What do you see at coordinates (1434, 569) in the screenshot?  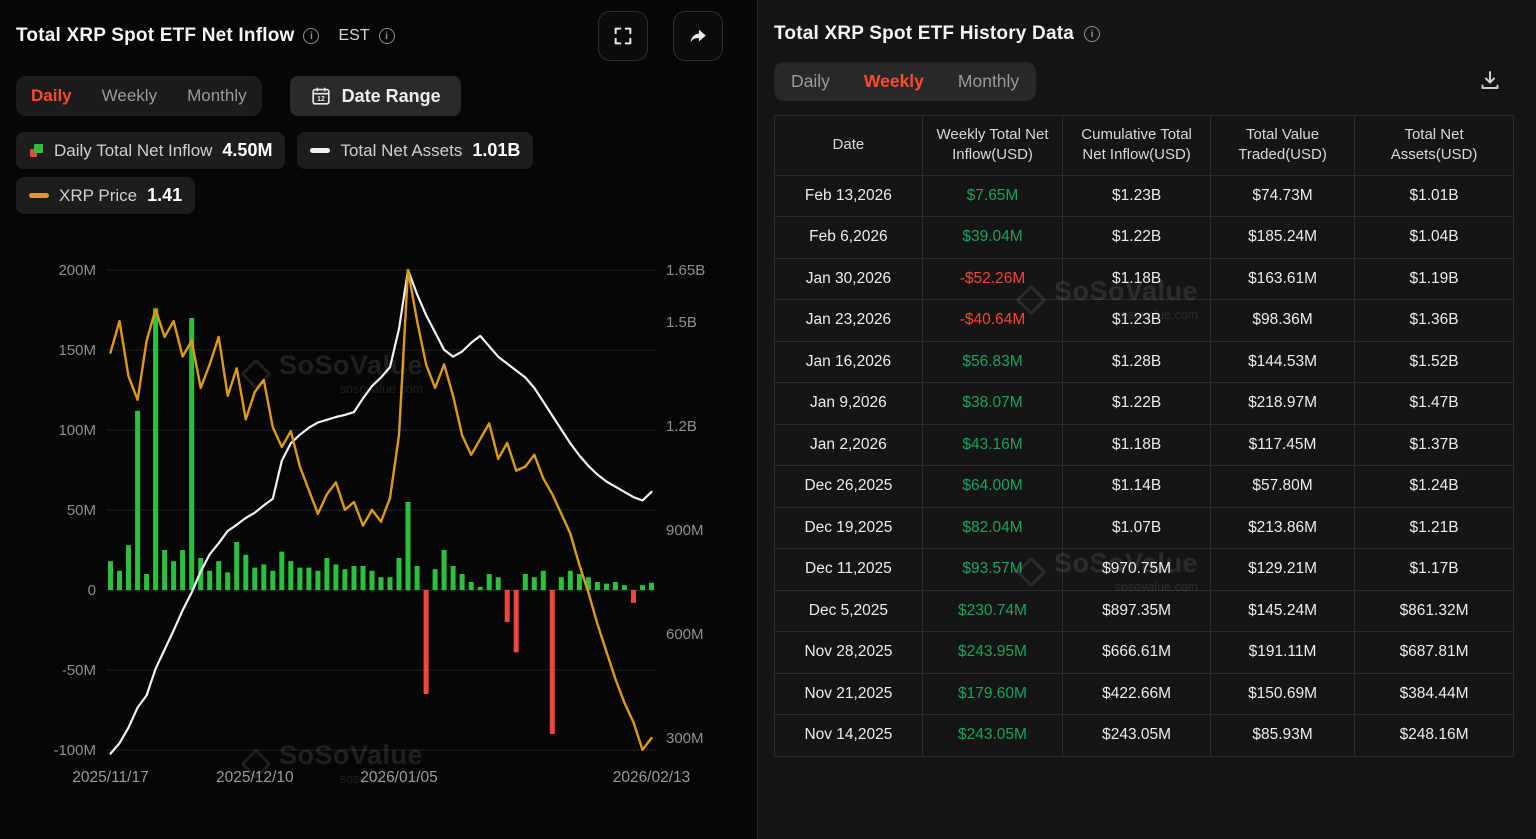 I see `cell-net-assets: $1.17B` at bounding box center [1434, 569].